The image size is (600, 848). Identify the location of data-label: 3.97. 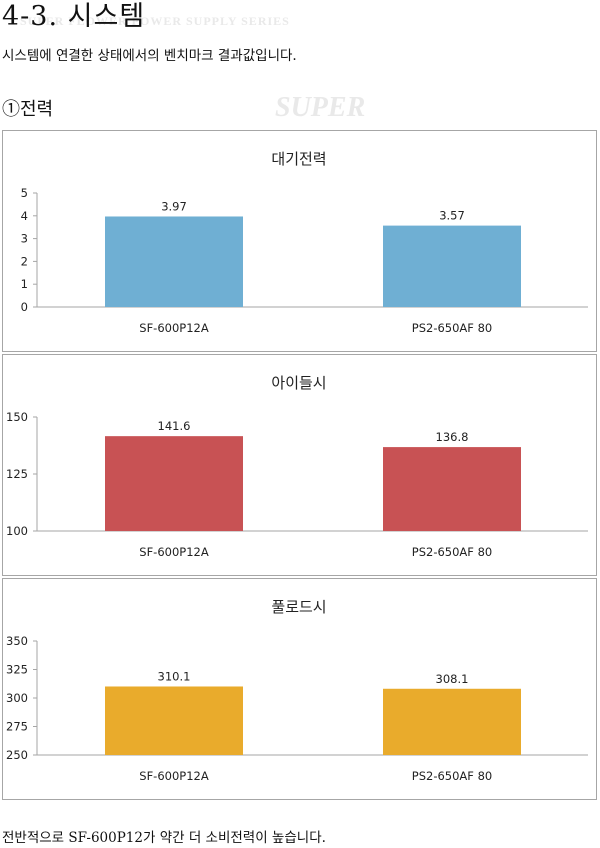
(174, 206).